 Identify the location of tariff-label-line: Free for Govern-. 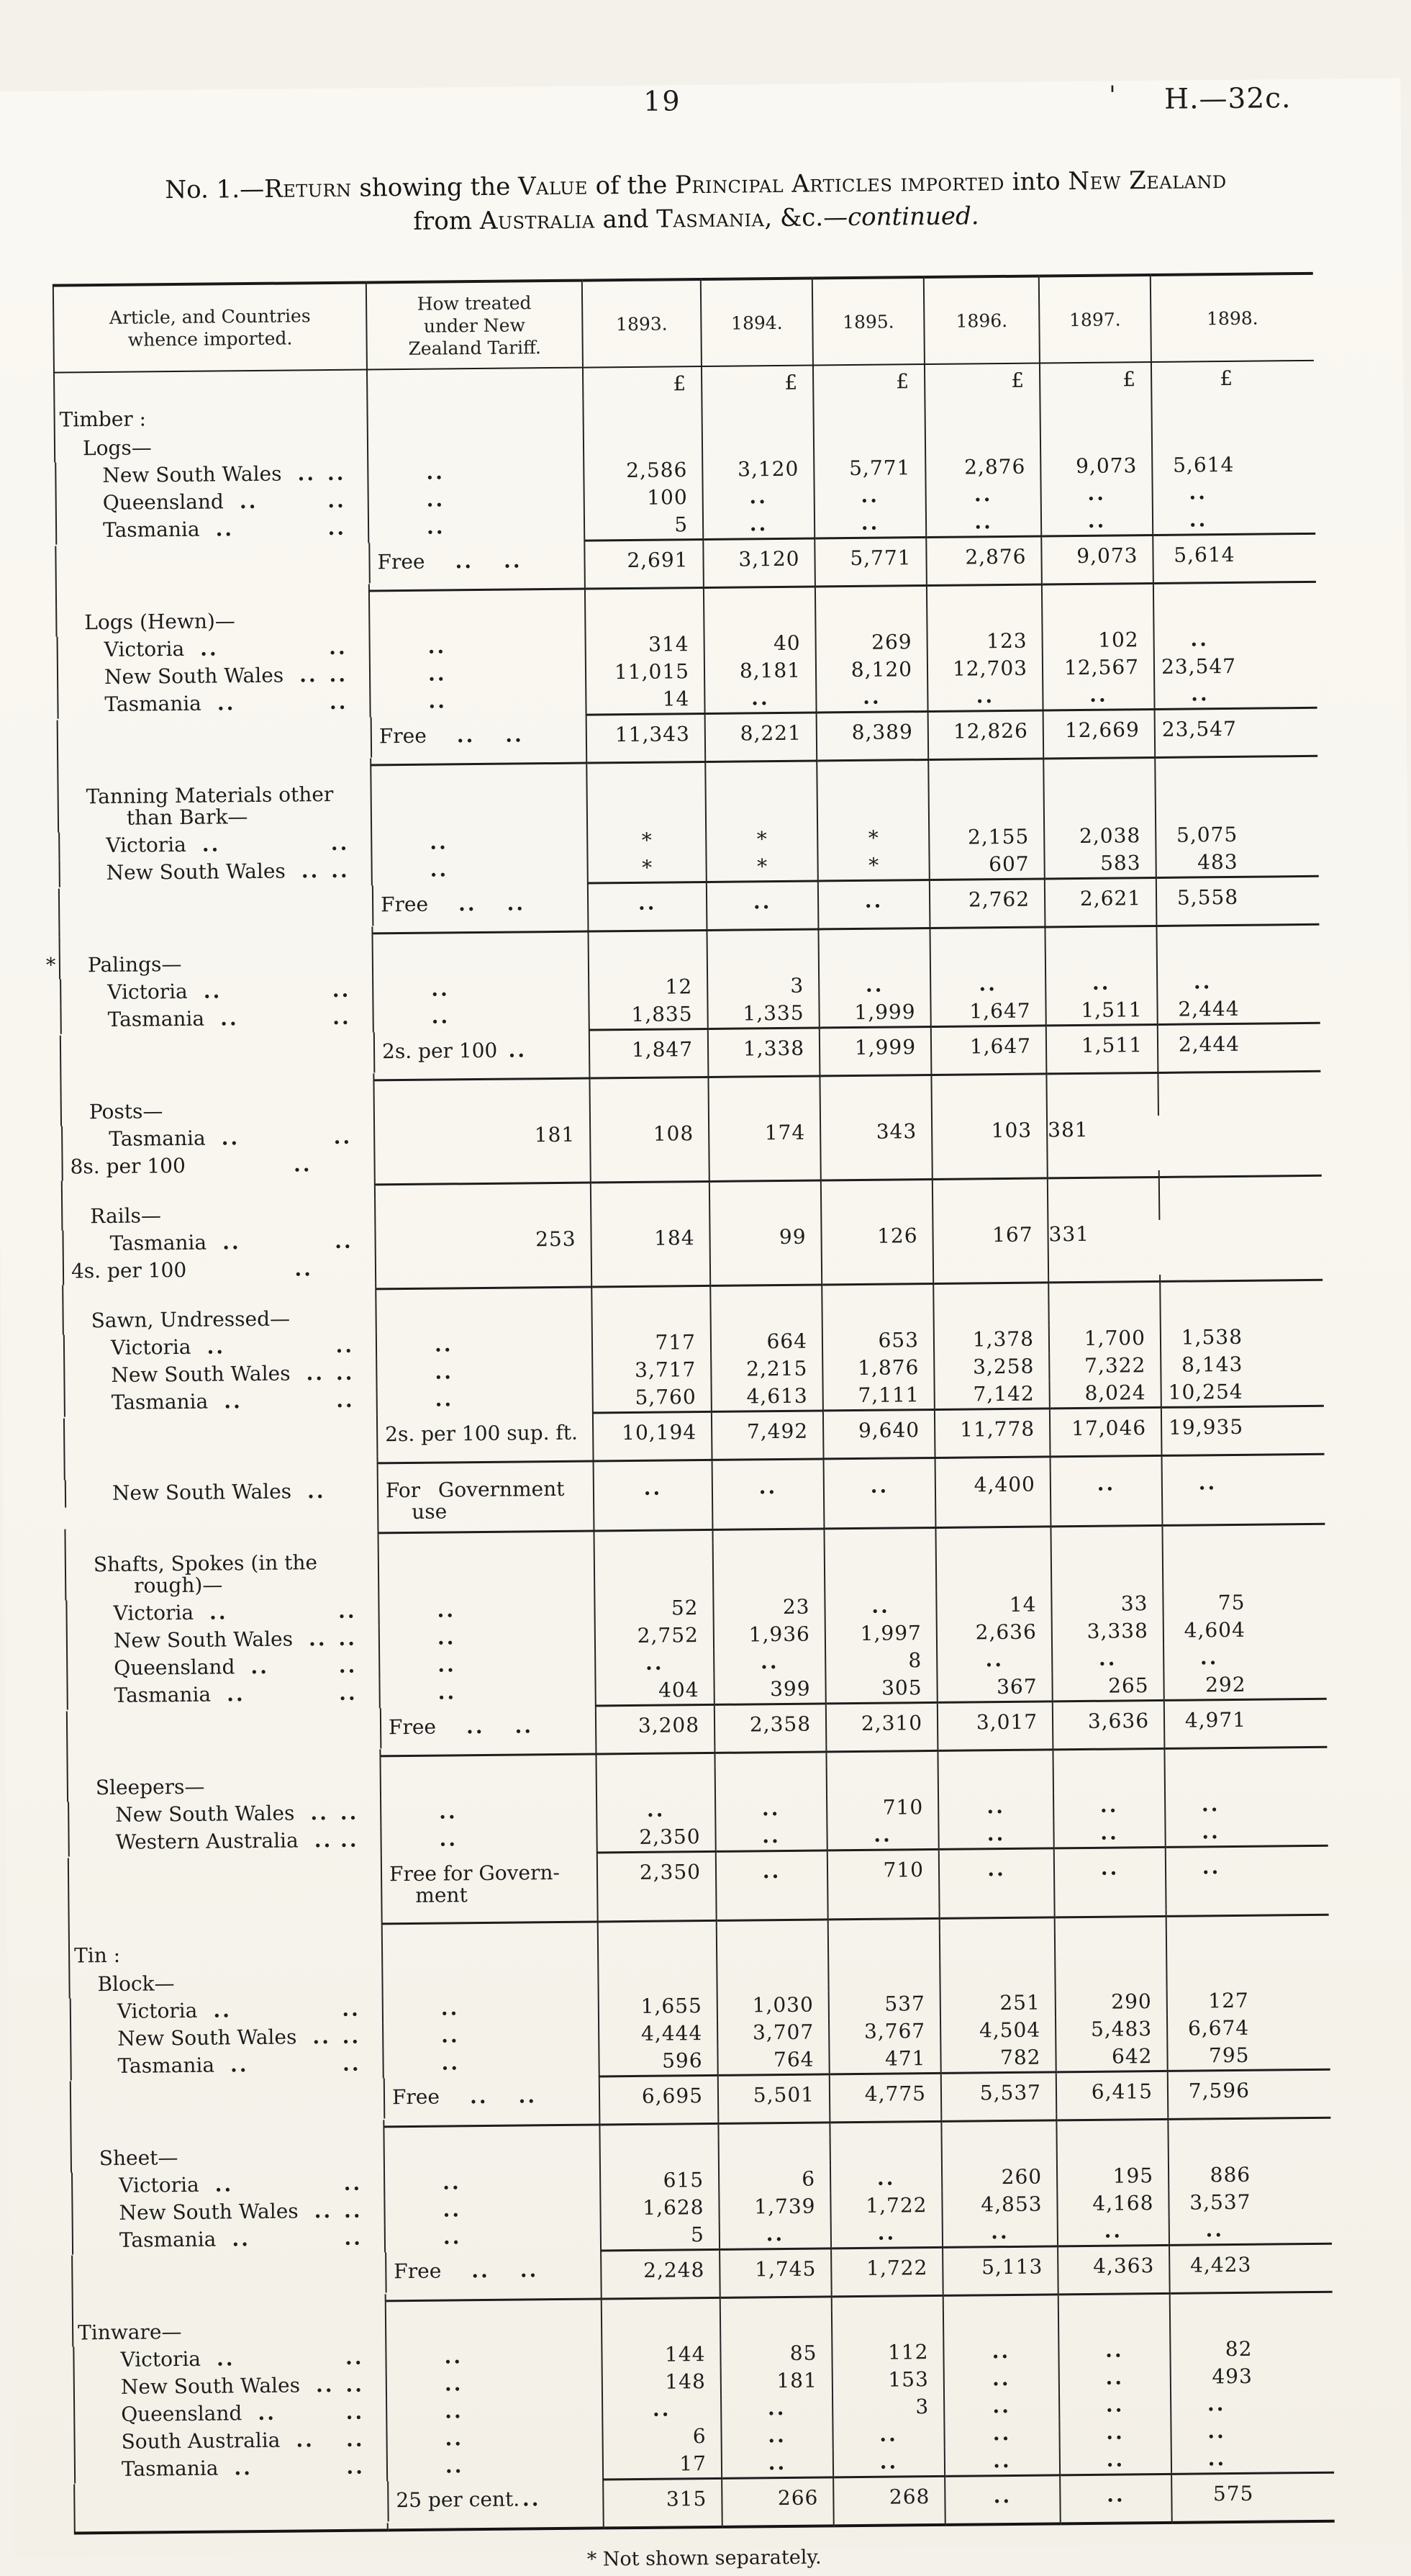
(475, 1873).